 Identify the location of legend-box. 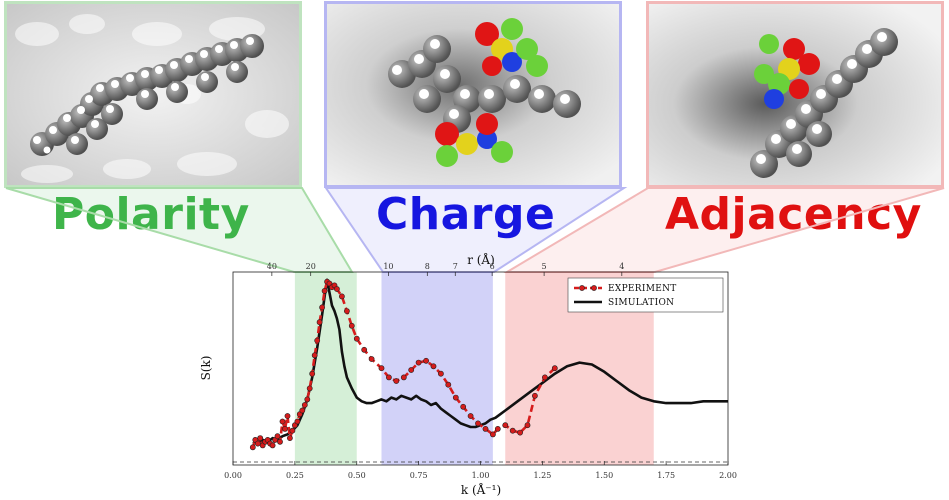
(645, 295).